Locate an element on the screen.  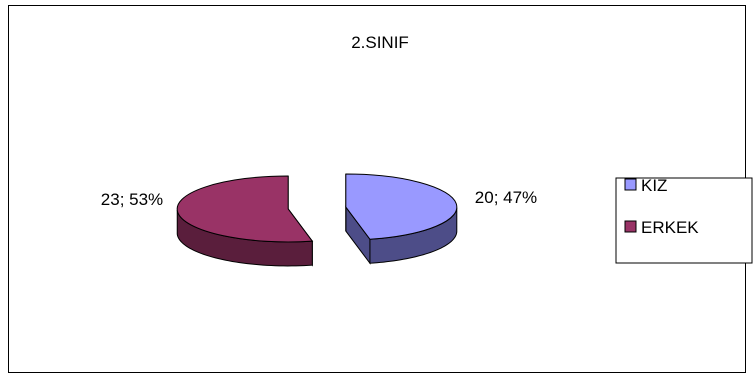
slice-erkek is located at coordinates (245, 221).